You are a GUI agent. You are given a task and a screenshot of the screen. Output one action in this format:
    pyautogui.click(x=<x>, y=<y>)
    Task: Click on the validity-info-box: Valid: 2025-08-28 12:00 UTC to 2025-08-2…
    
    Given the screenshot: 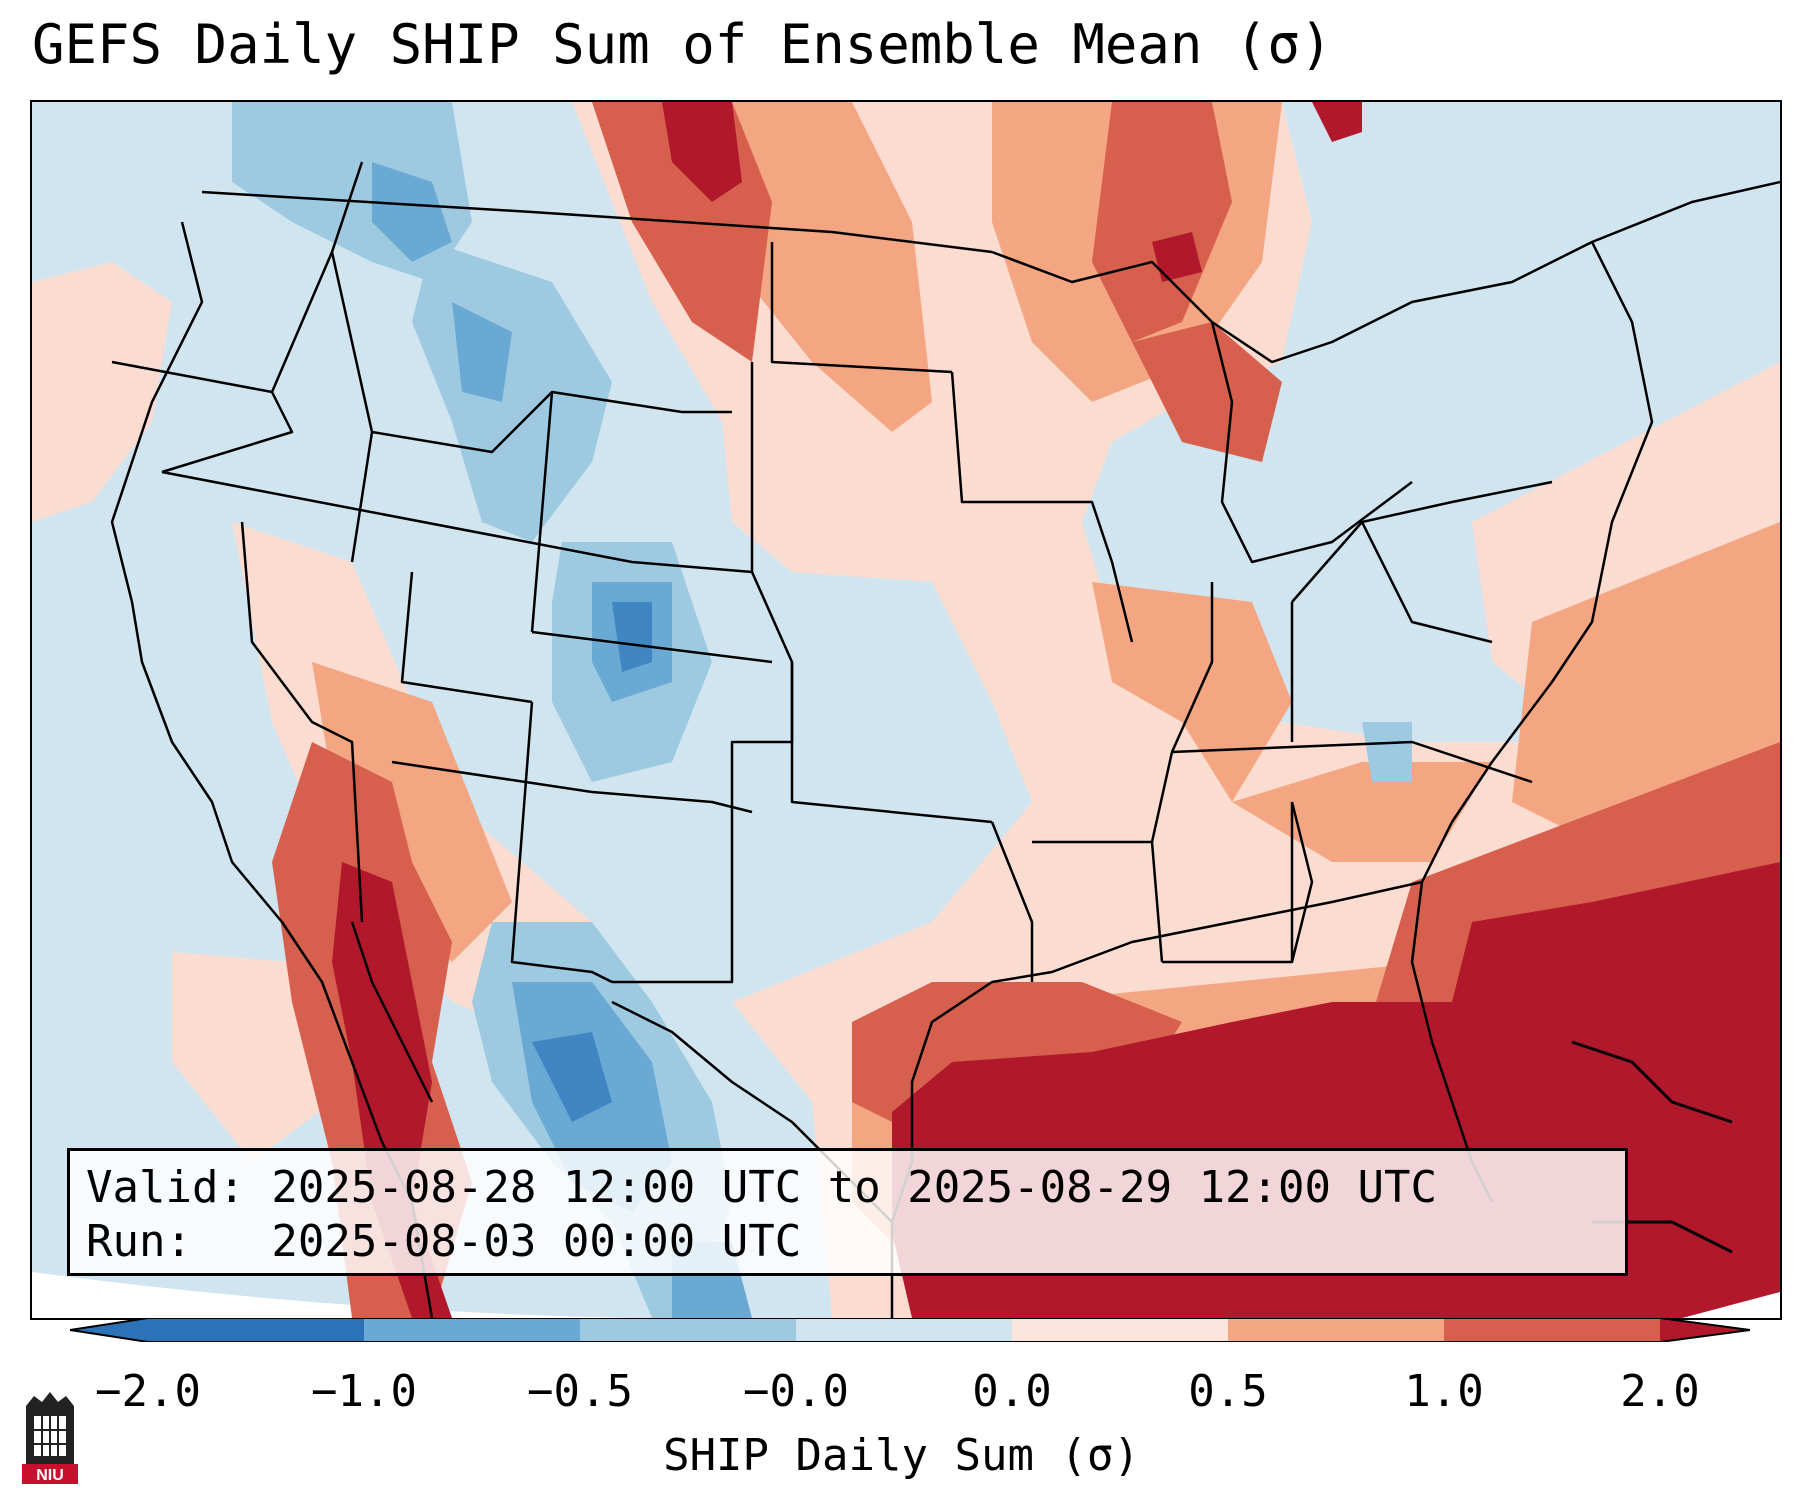 What is the action you would take?
    pyautogui.click(x=847, y=1212)
    